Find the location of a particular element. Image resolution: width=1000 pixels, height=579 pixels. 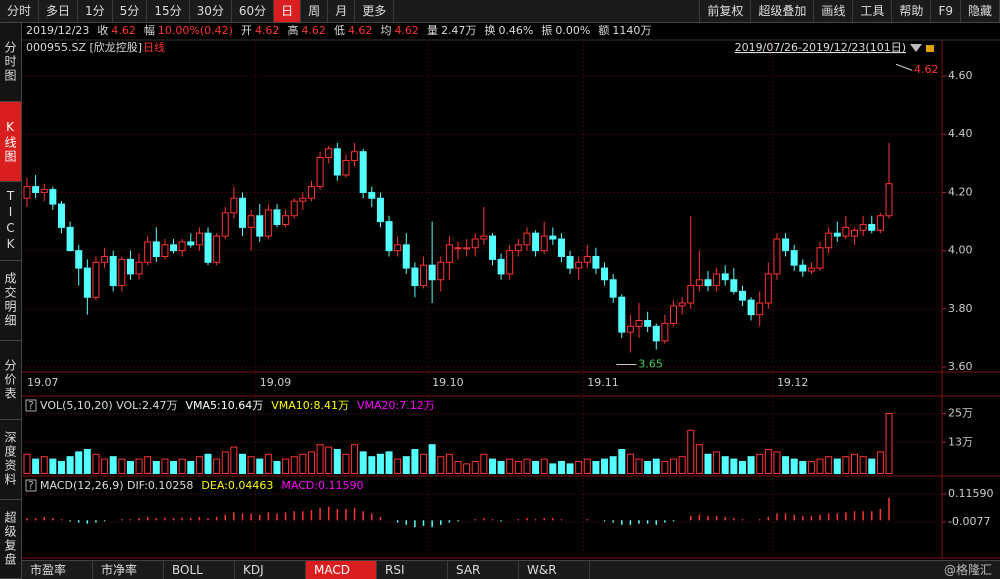

y-tick-label: -0.0077 is located at coordinates (969, 521).